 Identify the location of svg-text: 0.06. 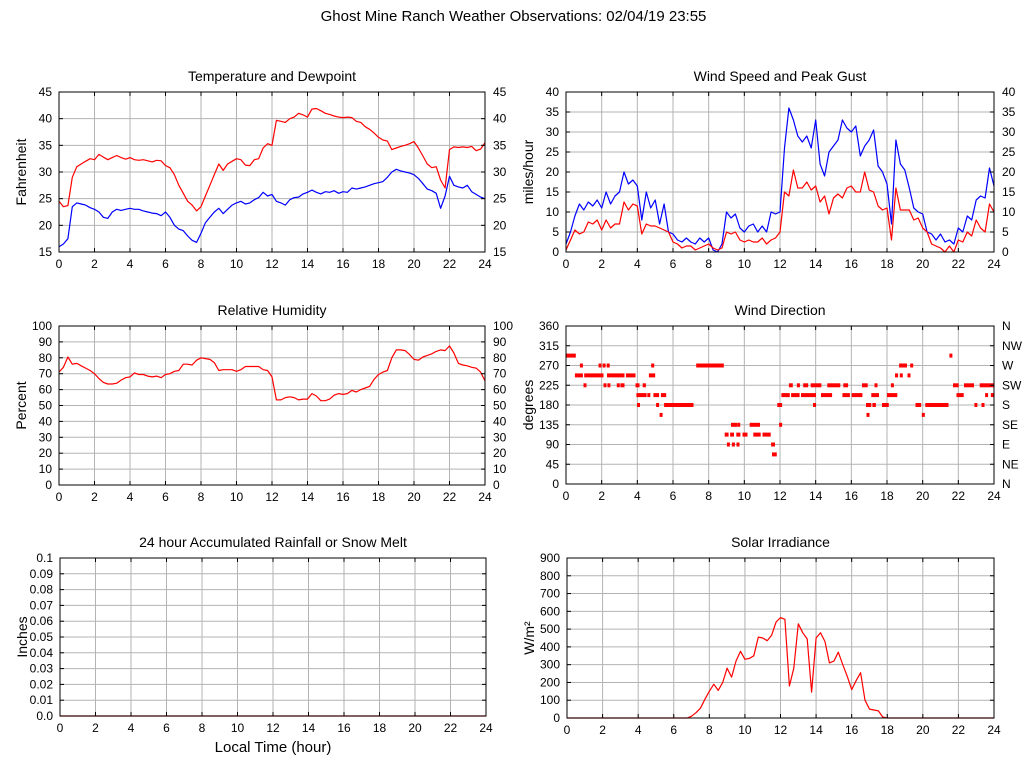
(42, 621).